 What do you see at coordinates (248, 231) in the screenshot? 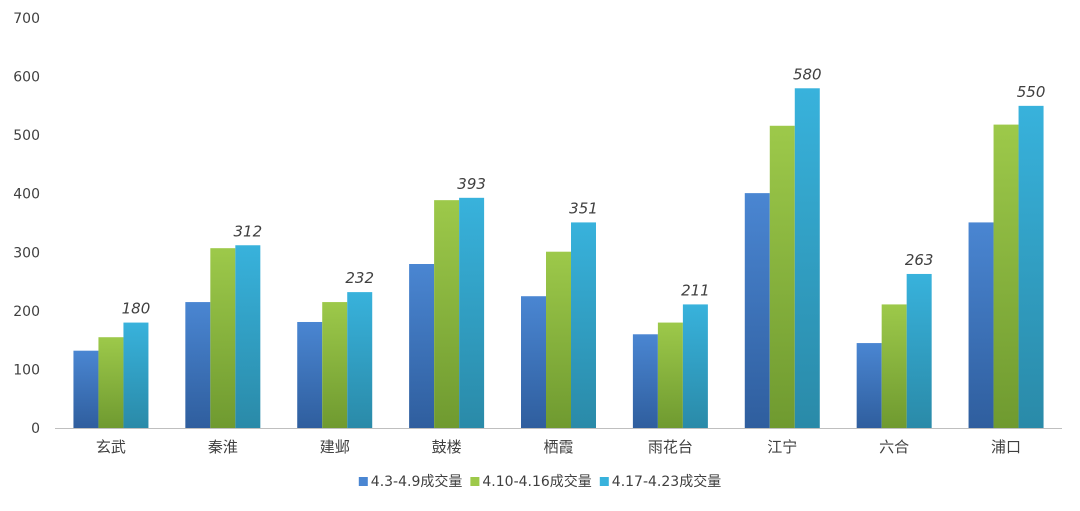
I see `data-label: 312` at bounding box center [248, 231].